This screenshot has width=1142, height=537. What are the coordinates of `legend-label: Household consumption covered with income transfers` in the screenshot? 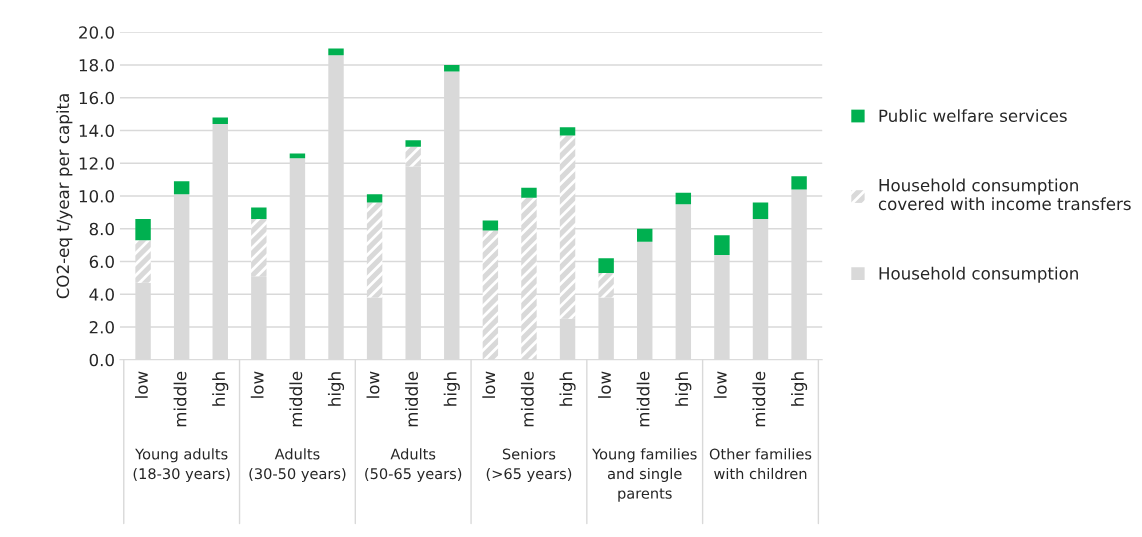 It's located at (1004, 194).